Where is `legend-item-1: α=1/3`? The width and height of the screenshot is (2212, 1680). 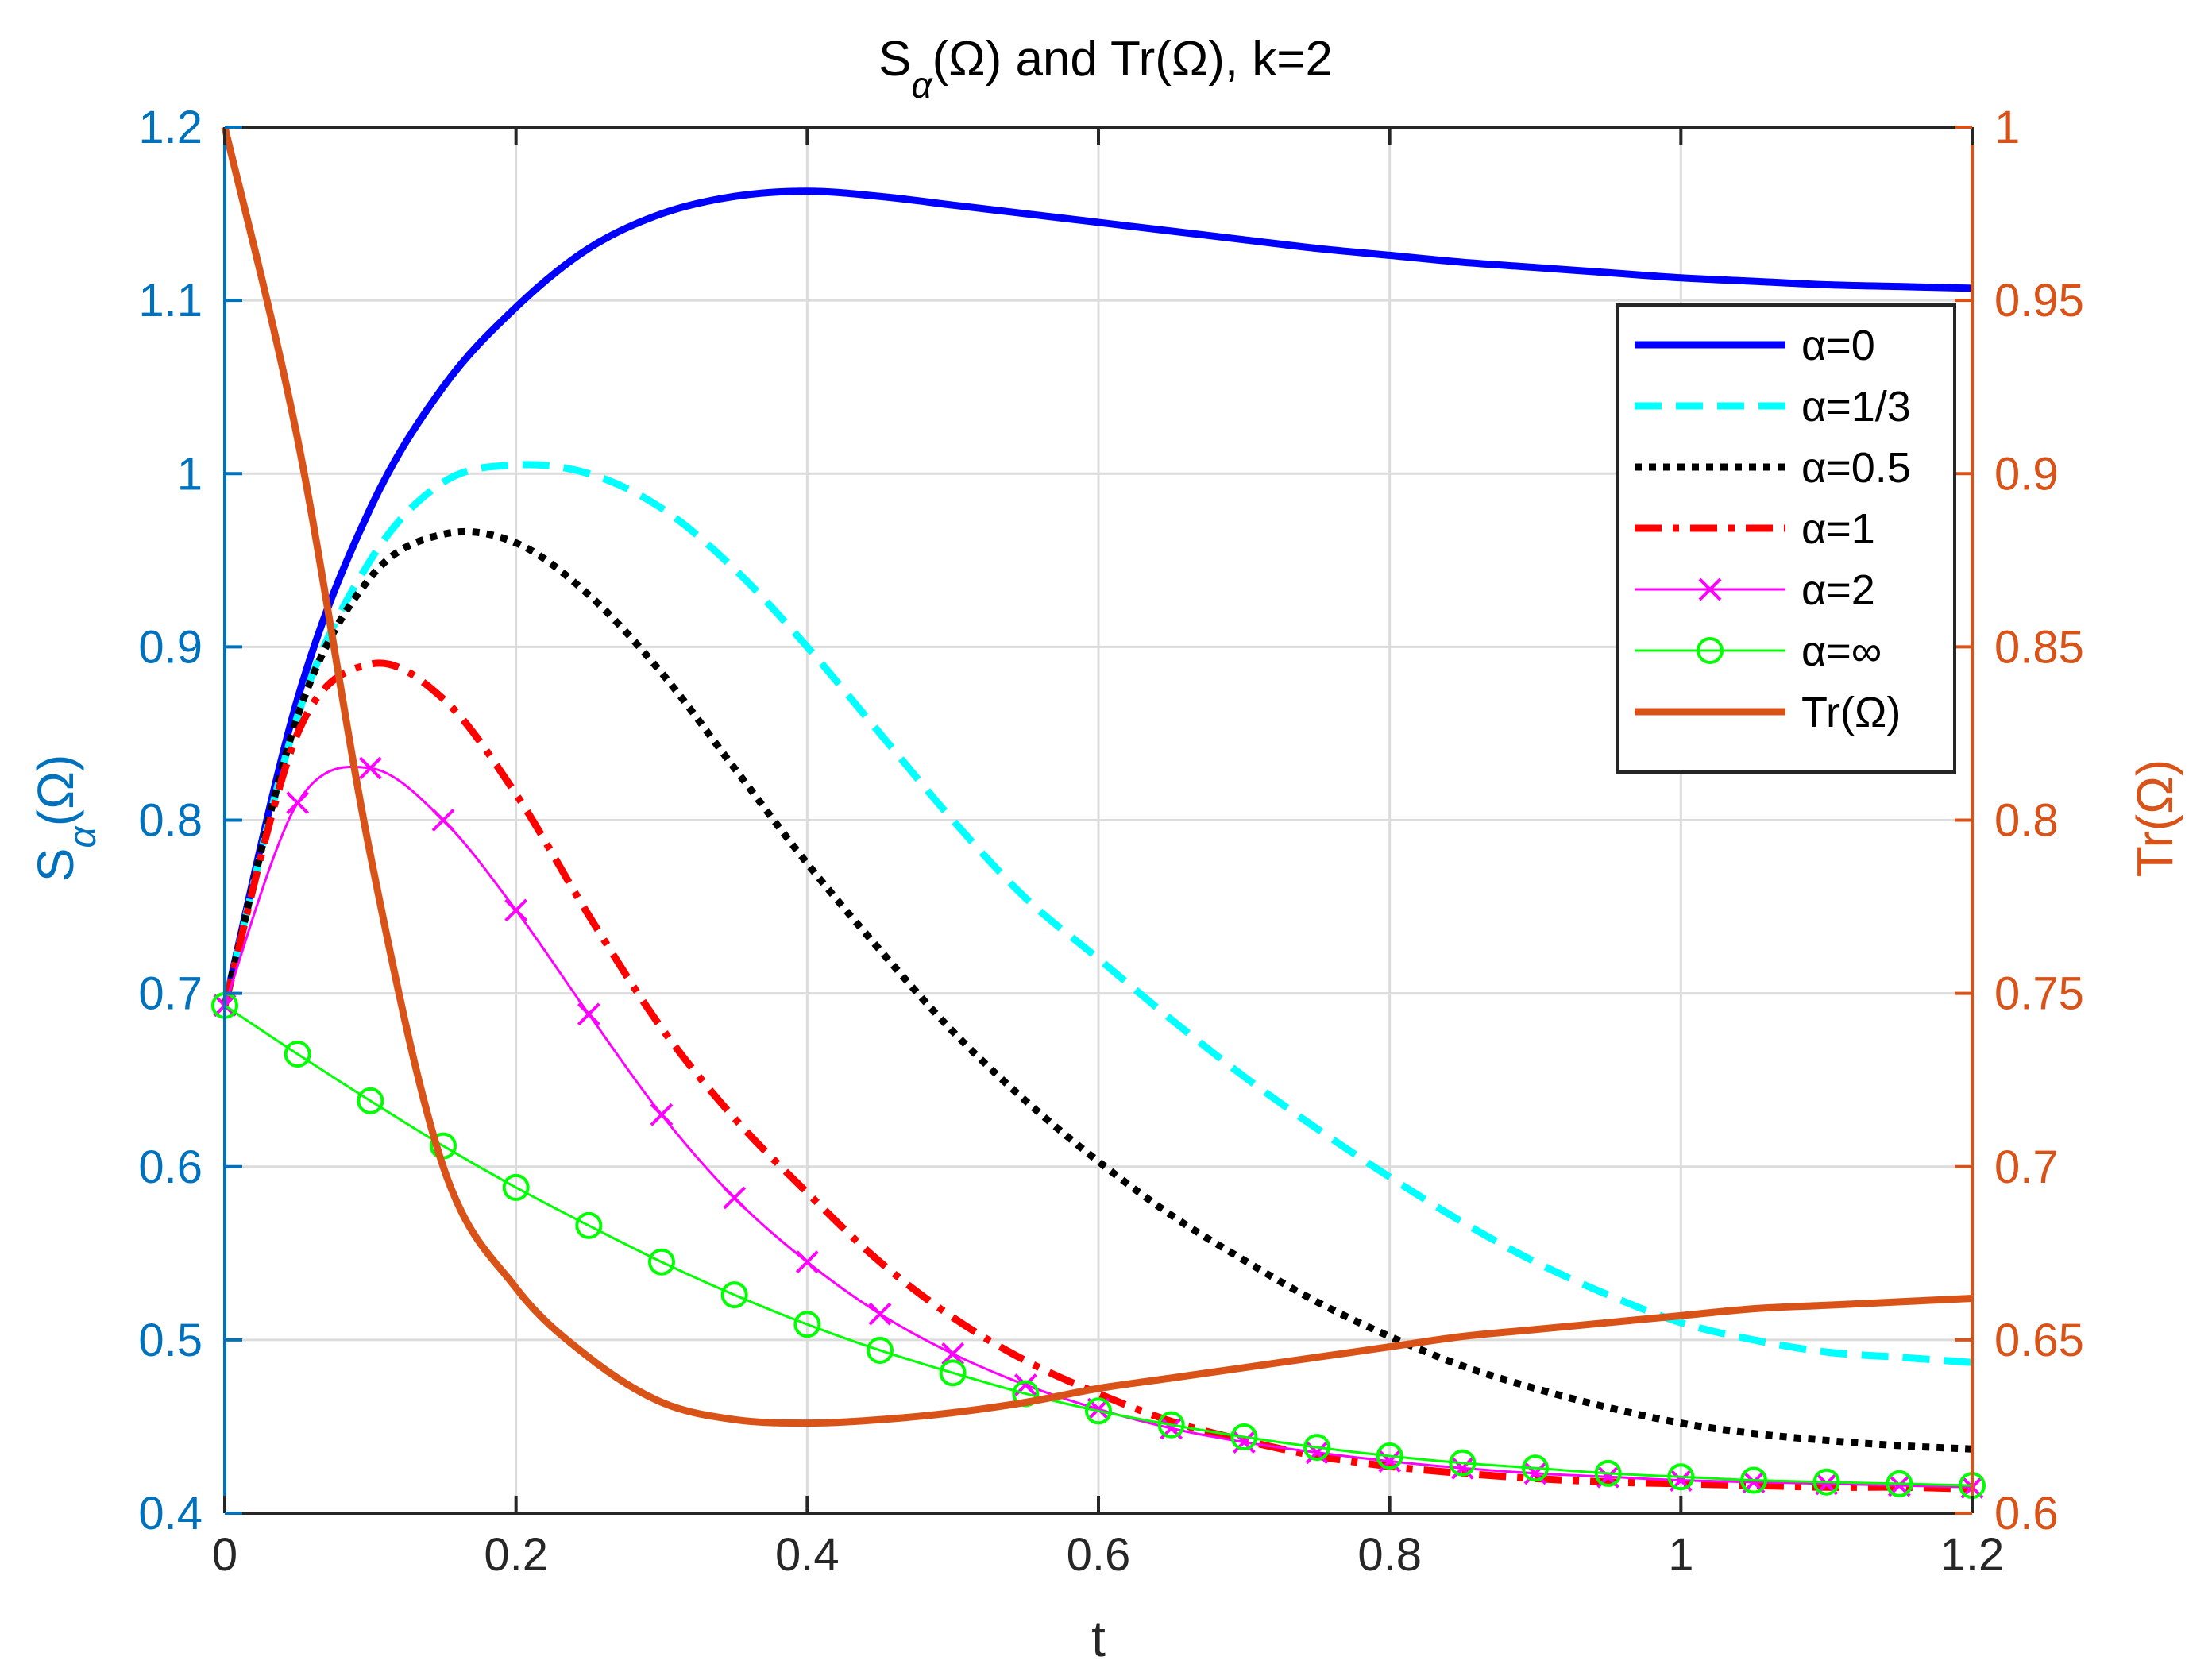
legend-item-1: α=1/3 is located at coordinates (1773, 407).